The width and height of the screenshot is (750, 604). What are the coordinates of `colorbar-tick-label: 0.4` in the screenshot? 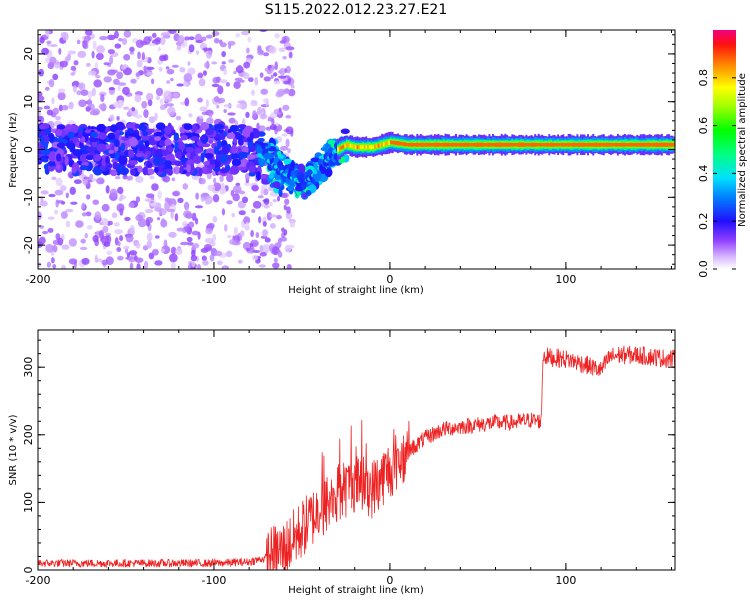 It's located at (703, 174).